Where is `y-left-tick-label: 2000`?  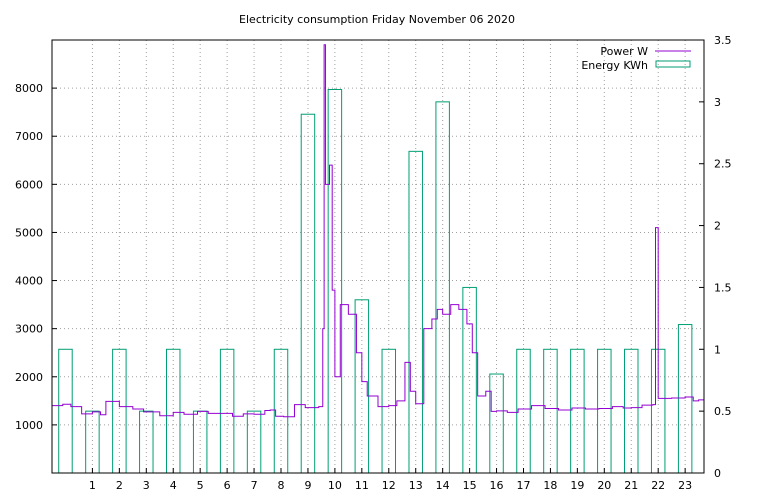 y-left-tick-label: 2000 is located at coordinates (29, 377).